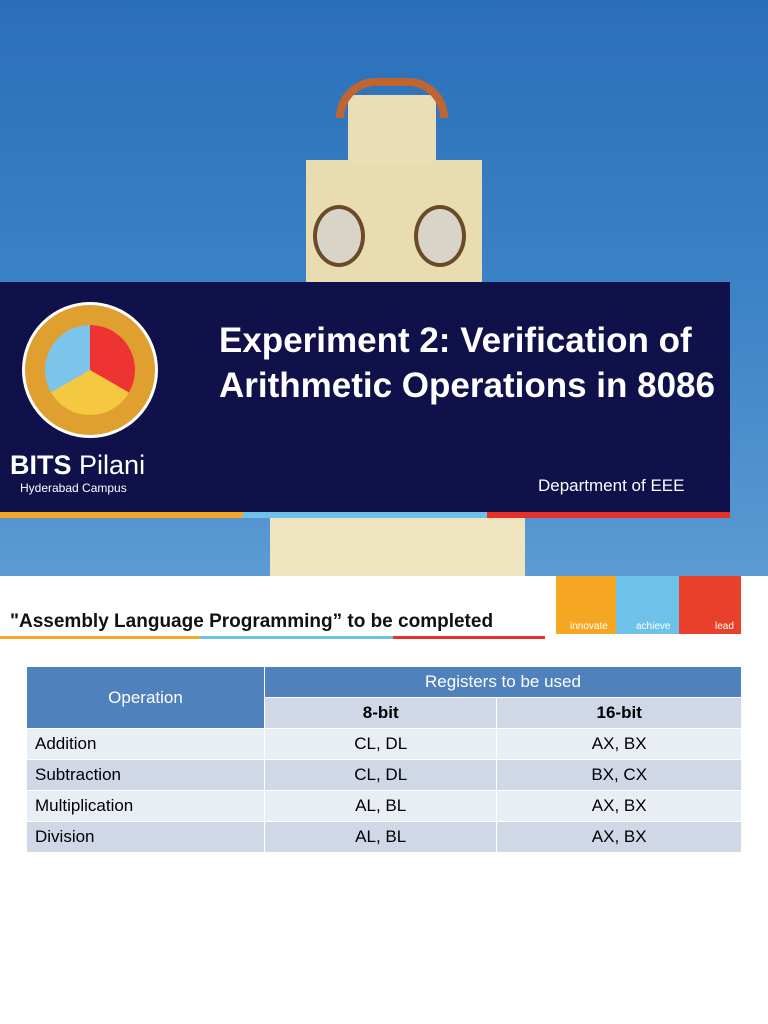  Describe the element at coordinates (586, 605) in the screenshot. I see `tagline-innovate: innovate` at that location.